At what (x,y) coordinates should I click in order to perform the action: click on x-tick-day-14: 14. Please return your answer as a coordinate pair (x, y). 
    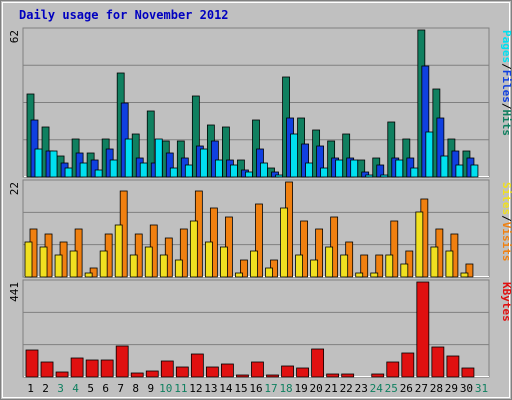
    Looking at the image, I should click on (226, 388).